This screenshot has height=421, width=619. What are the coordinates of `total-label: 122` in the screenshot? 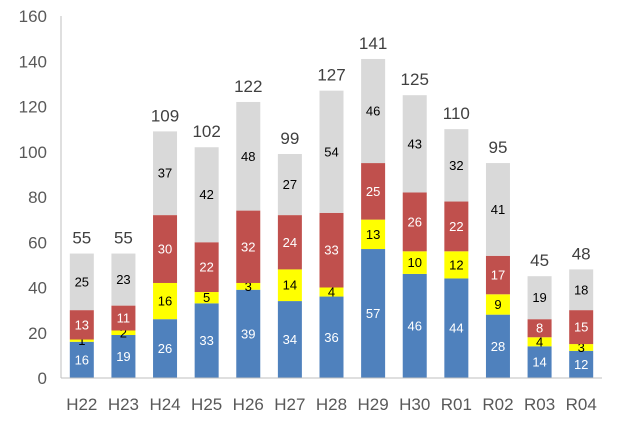 It's located at (248, 86).